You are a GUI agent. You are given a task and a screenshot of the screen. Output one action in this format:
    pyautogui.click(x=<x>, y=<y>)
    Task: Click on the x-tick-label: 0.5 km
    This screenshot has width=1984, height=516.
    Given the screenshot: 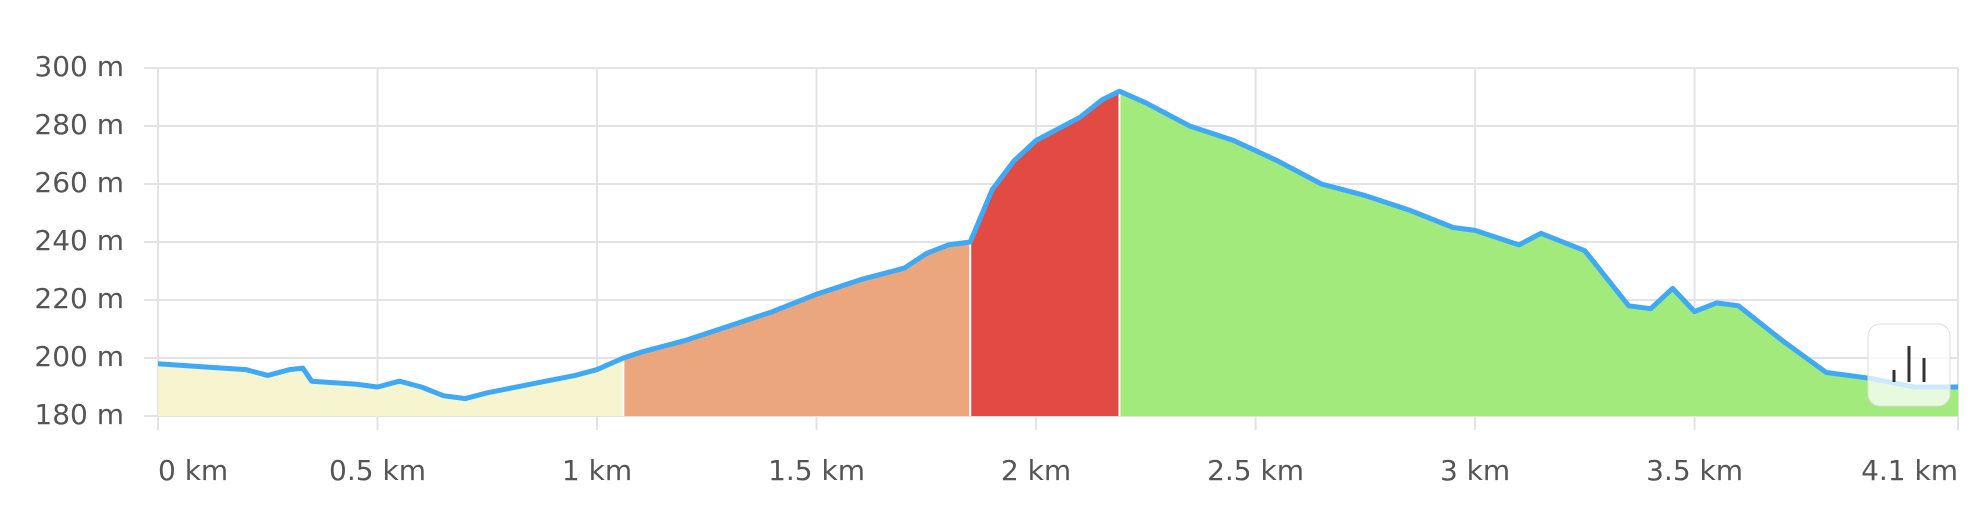 What is the action you would take?
    pyautogui.click(x=377, y=470)
    